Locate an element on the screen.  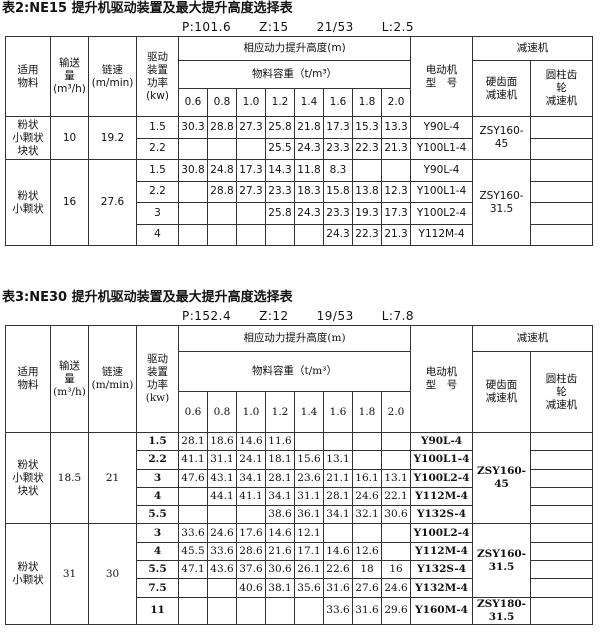
text-line: 型 号 is located at coordinates (441, 82).